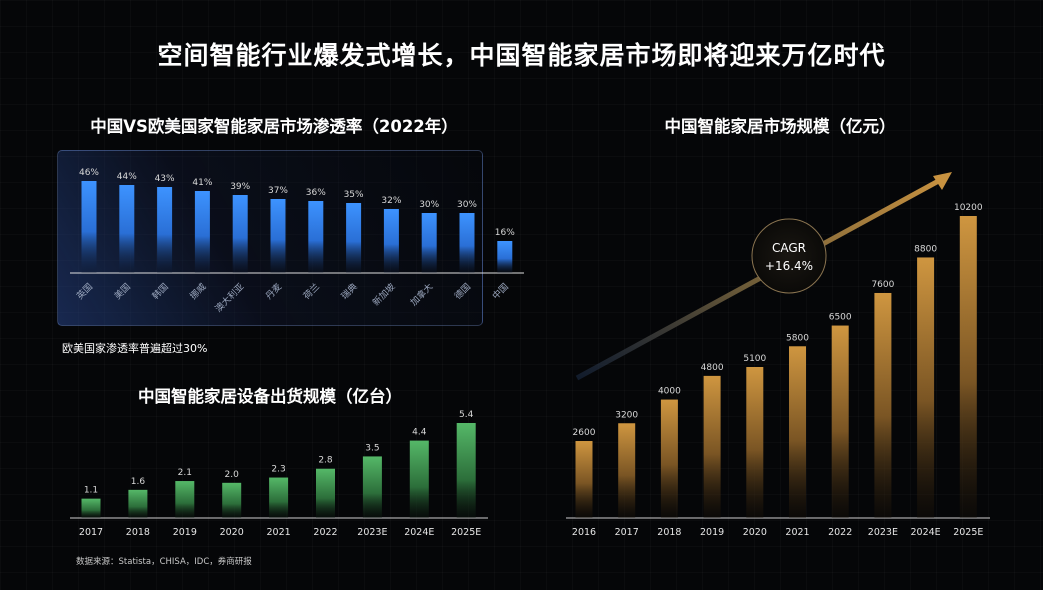 The width and height of the screenshot is (1043, 590). What do you see at coordinates (138, 482) in the screenshot?
I see `data-label: 1.6` at bounding box center [138, 482].